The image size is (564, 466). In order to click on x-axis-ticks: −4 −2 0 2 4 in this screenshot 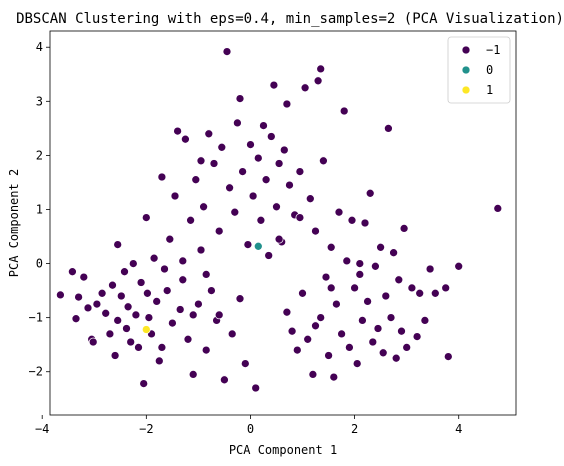, I will do `click(248, 425)`.